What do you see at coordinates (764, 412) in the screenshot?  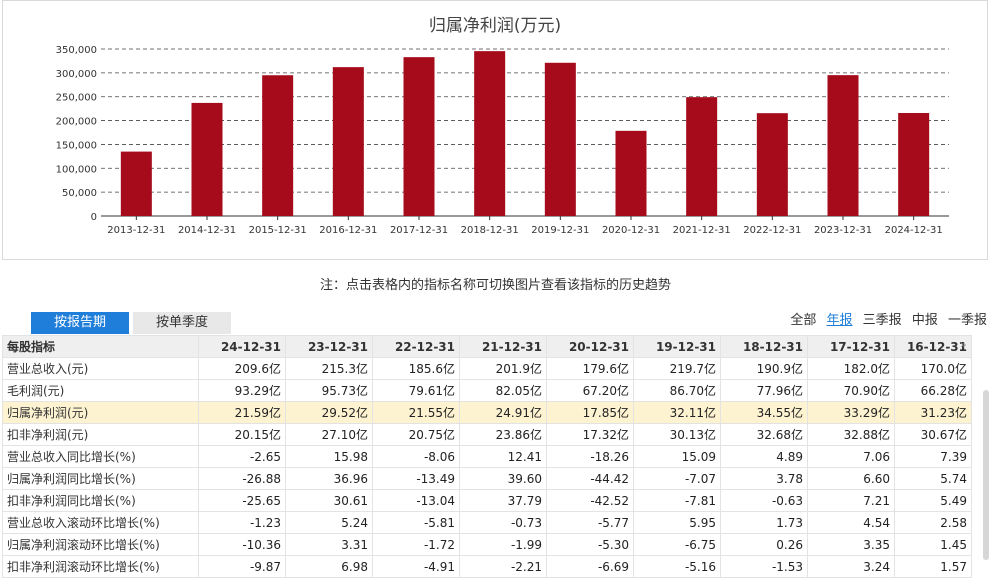 I see `table-cell: 34.55亿` at bounding box center [764, 412].